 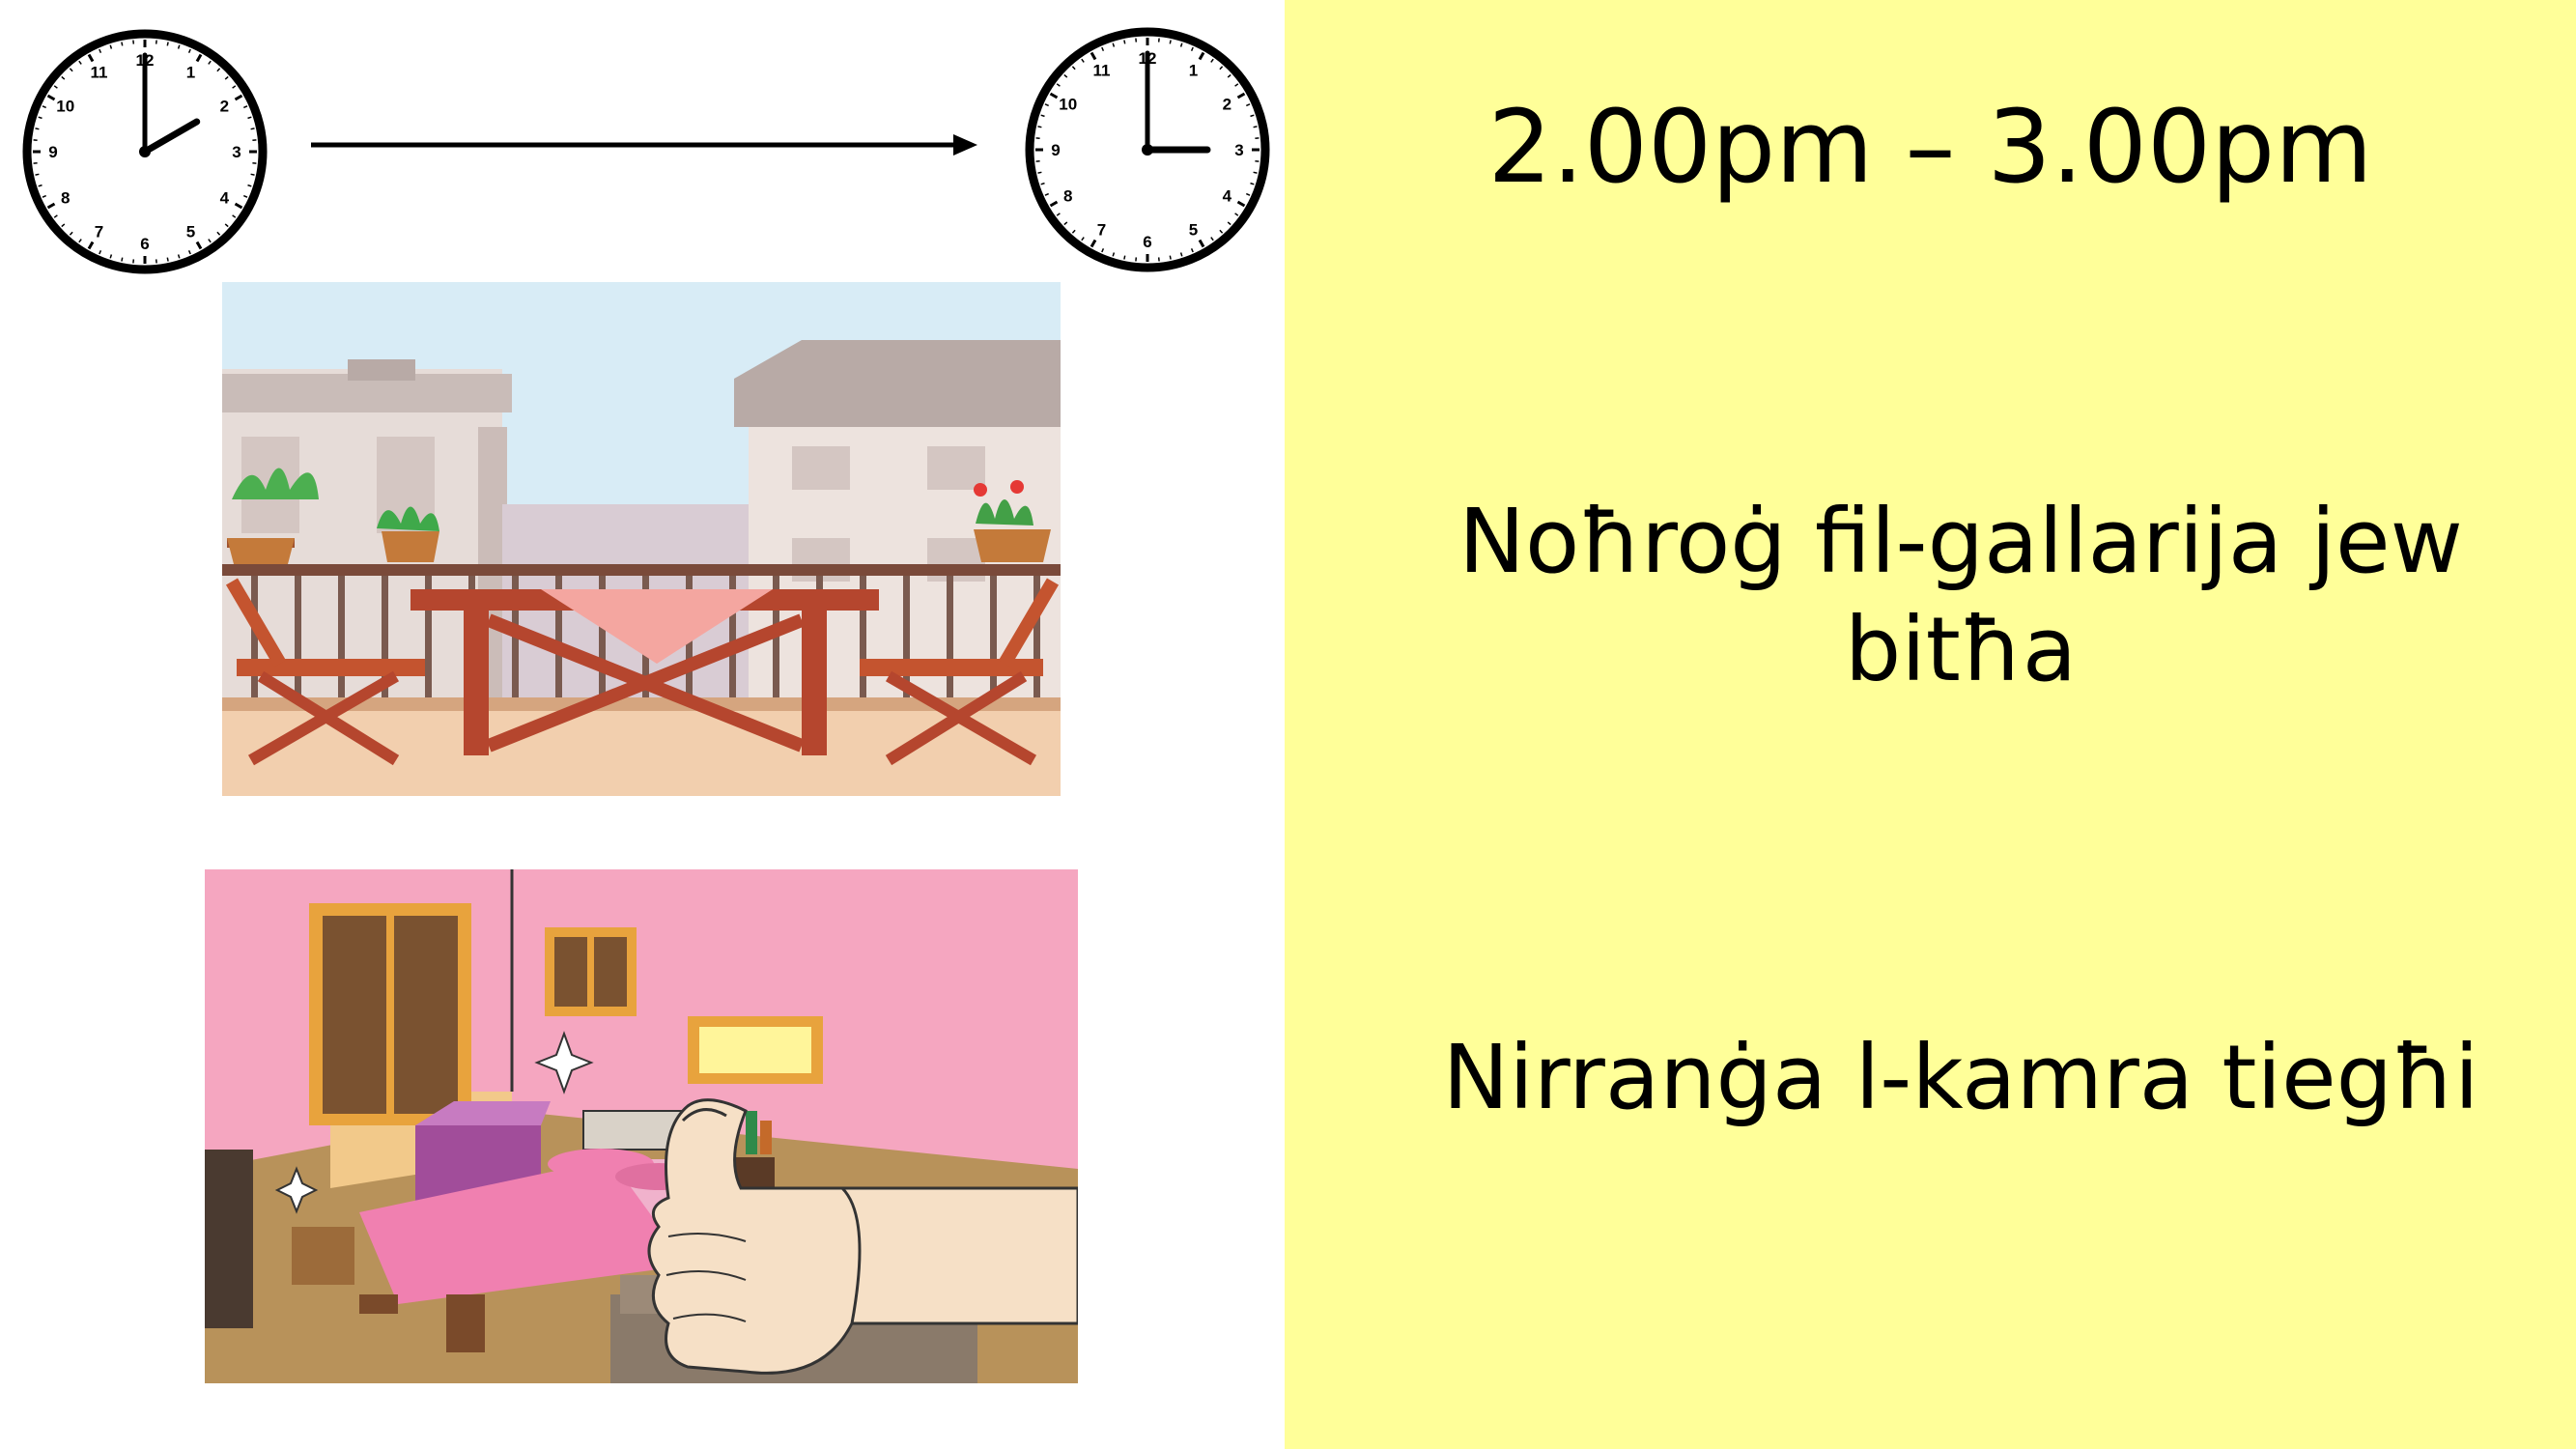 I want to click on clock-numeral: 7, so click(x=99, y=231).